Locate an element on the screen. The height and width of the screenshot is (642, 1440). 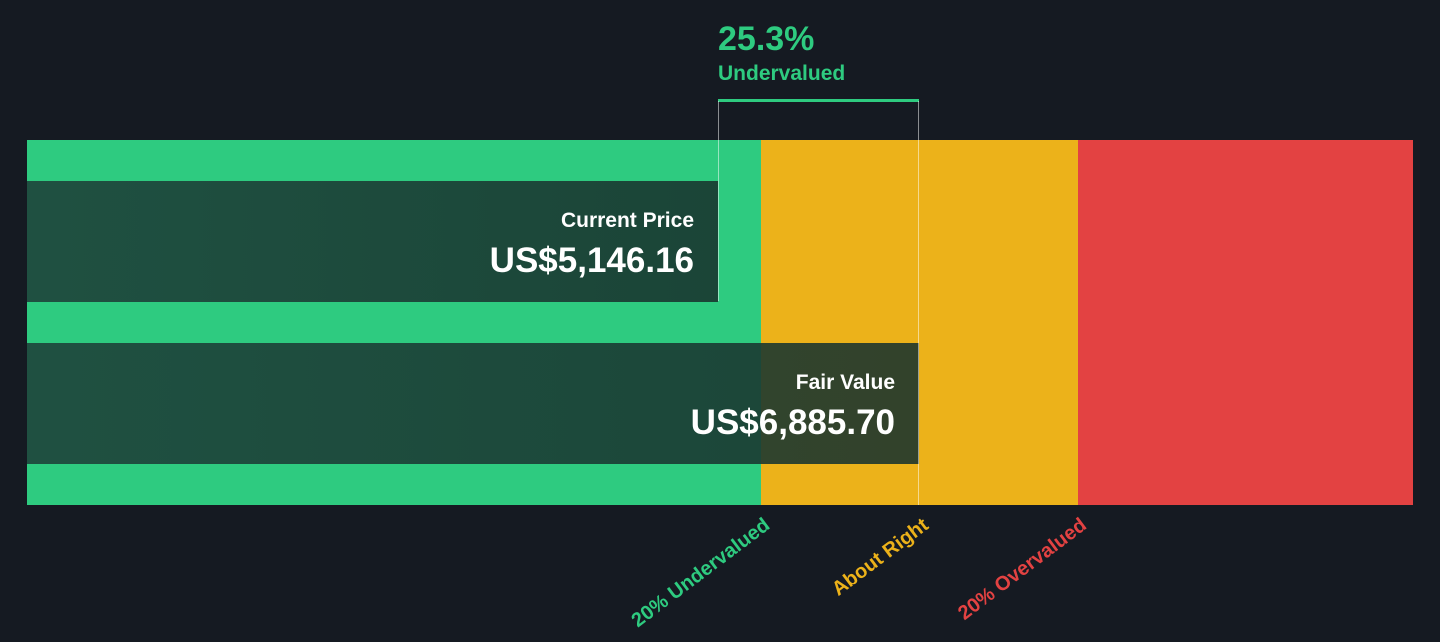
fair-value-value: US$6,885.70 is located at coordinates (792, 422).